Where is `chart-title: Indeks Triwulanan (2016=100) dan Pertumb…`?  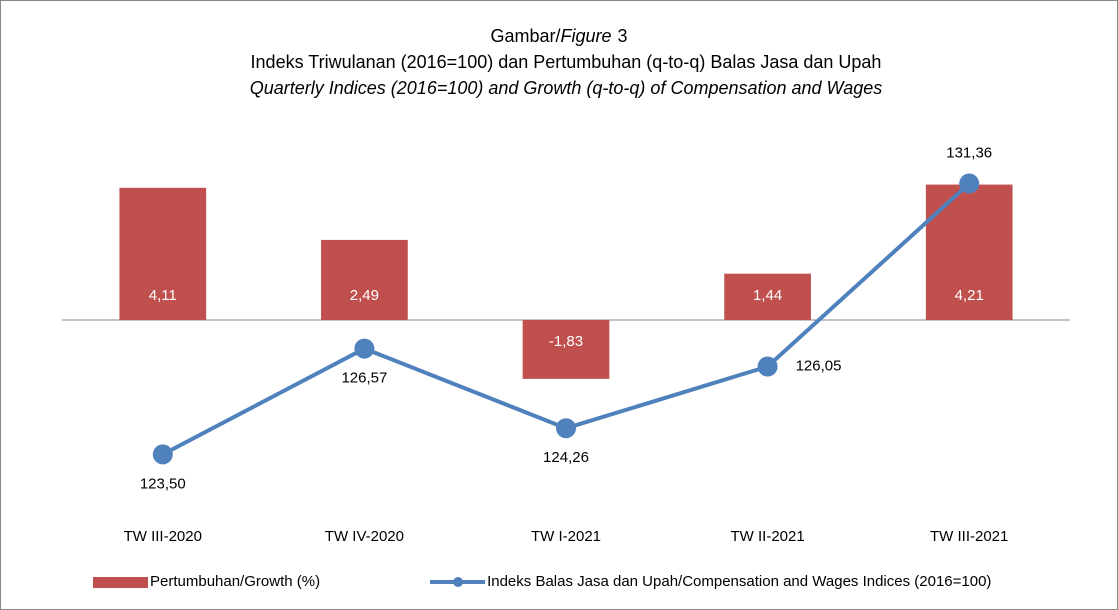
chart-title: Indeks Triwulanan (2016=100) dan Pertumb… is located at coordinates (566, 62).